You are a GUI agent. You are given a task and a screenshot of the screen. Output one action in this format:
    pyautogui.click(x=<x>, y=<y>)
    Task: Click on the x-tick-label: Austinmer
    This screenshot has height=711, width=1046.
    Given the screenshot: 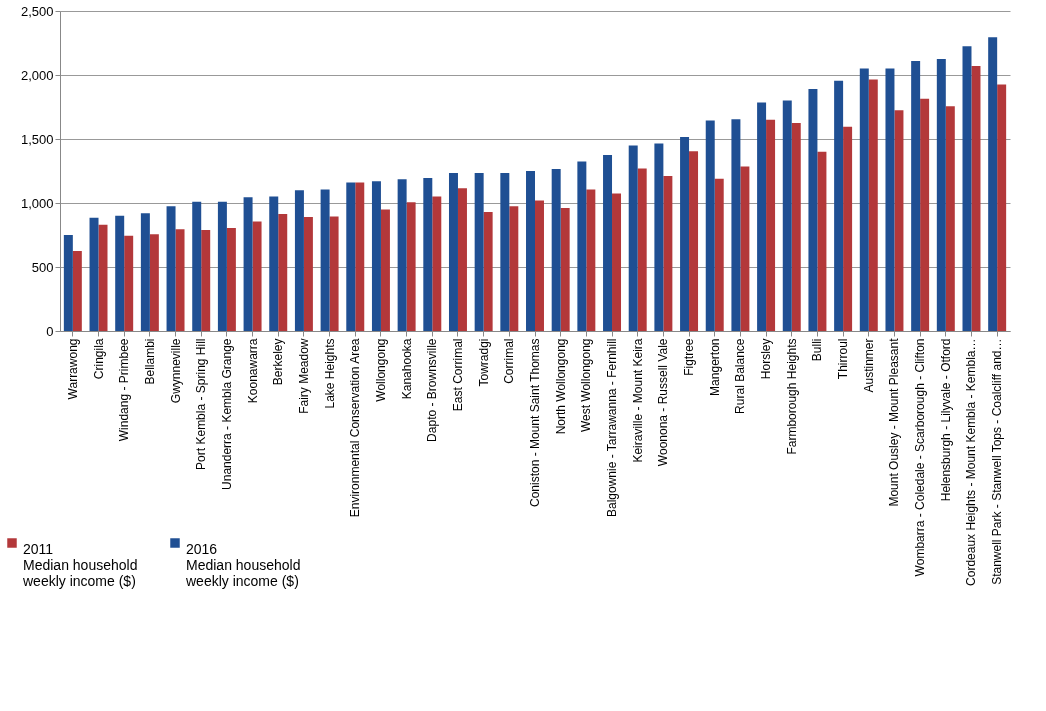 What is the action you would take?
    pyautogui.click(x=868, y=365)
    